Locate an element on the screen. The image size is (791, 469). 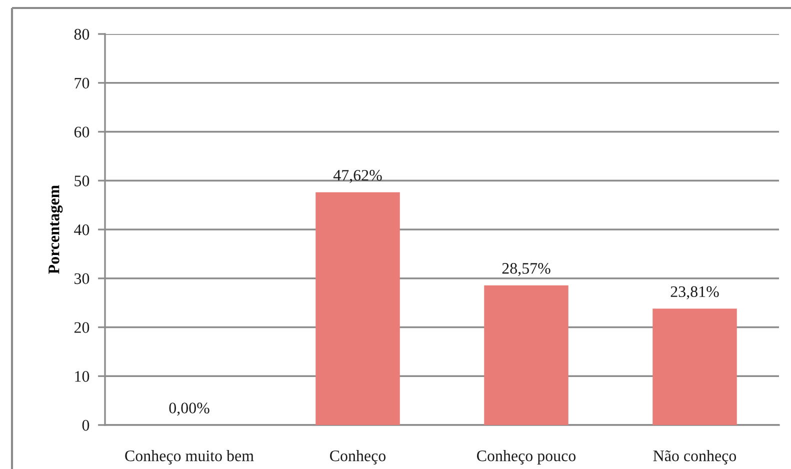
x-tick-label: Não conheço is located at coordinates (694, 457).